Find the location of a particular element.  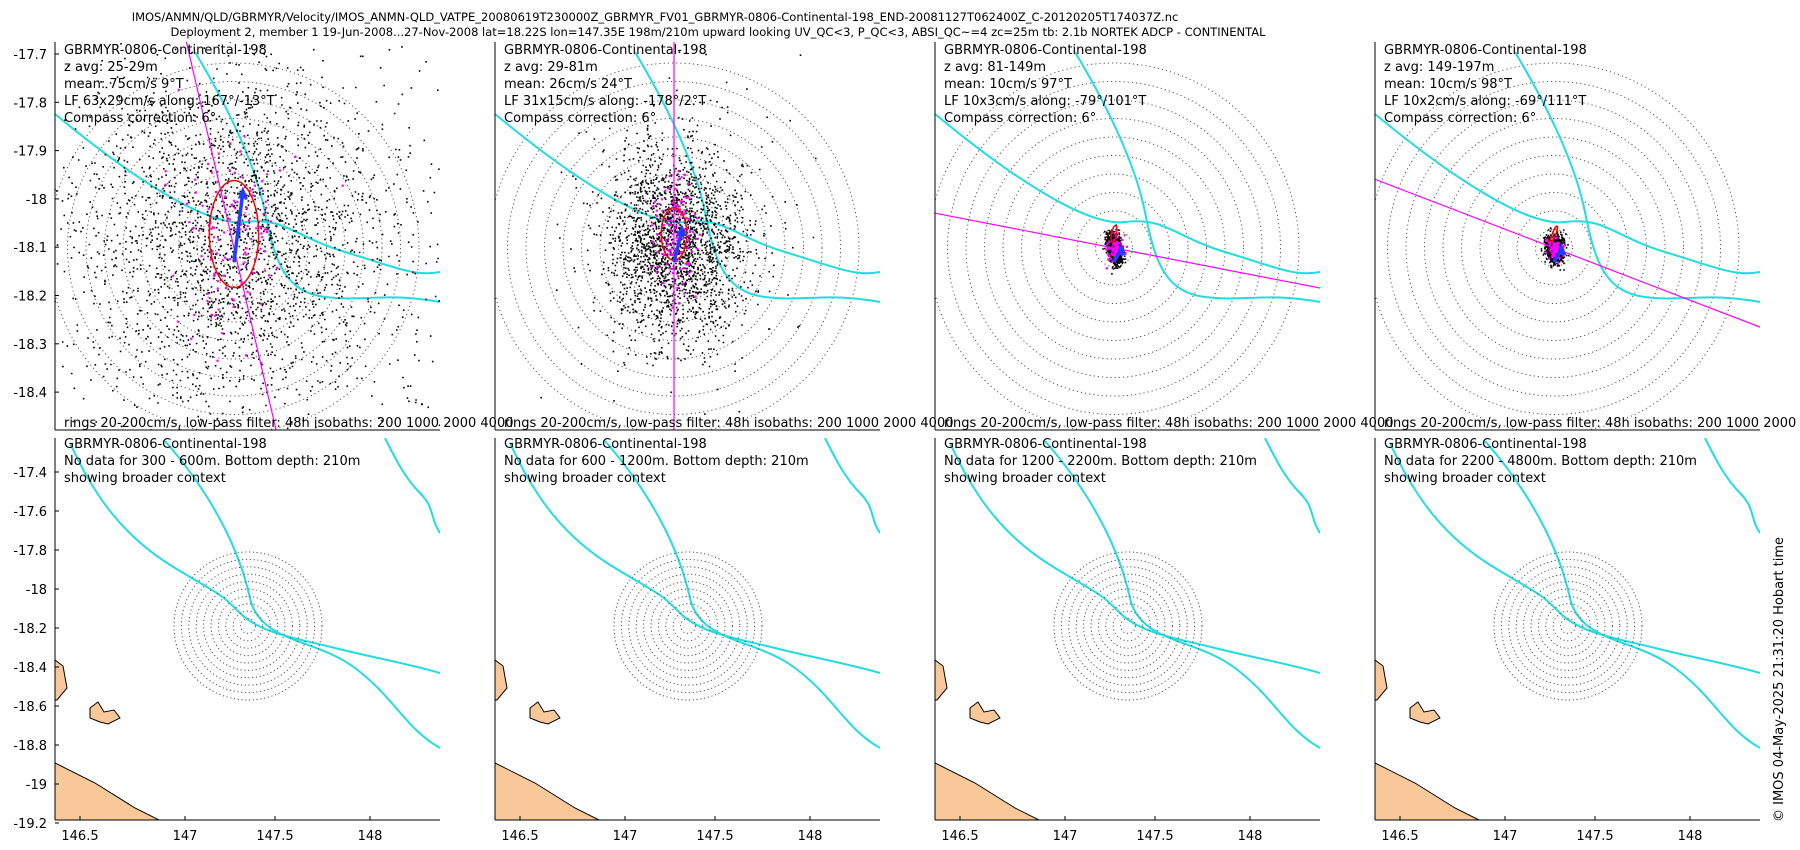

mean-current-vector is located at coordinates (238, 227).